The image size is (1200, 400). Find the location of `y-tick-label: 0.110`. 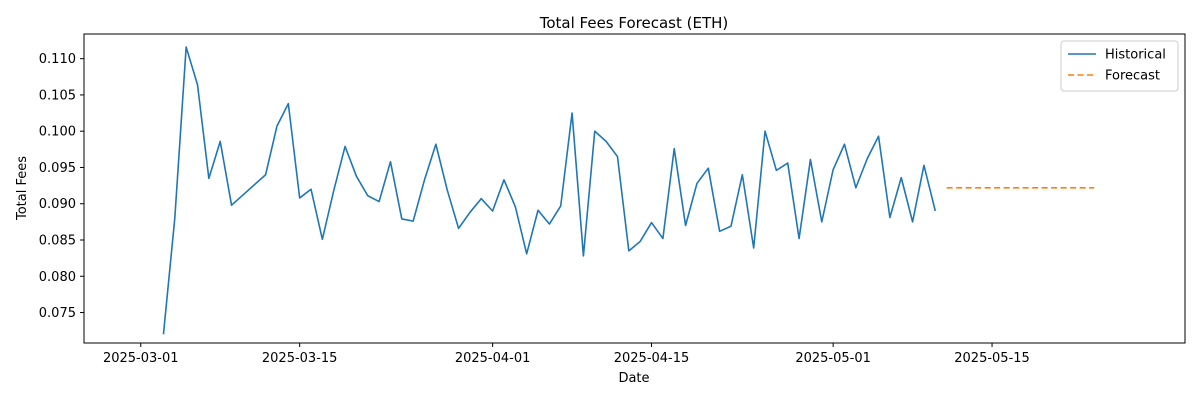

y-tick-label: 0.110 is located at coordinates (57, 59).